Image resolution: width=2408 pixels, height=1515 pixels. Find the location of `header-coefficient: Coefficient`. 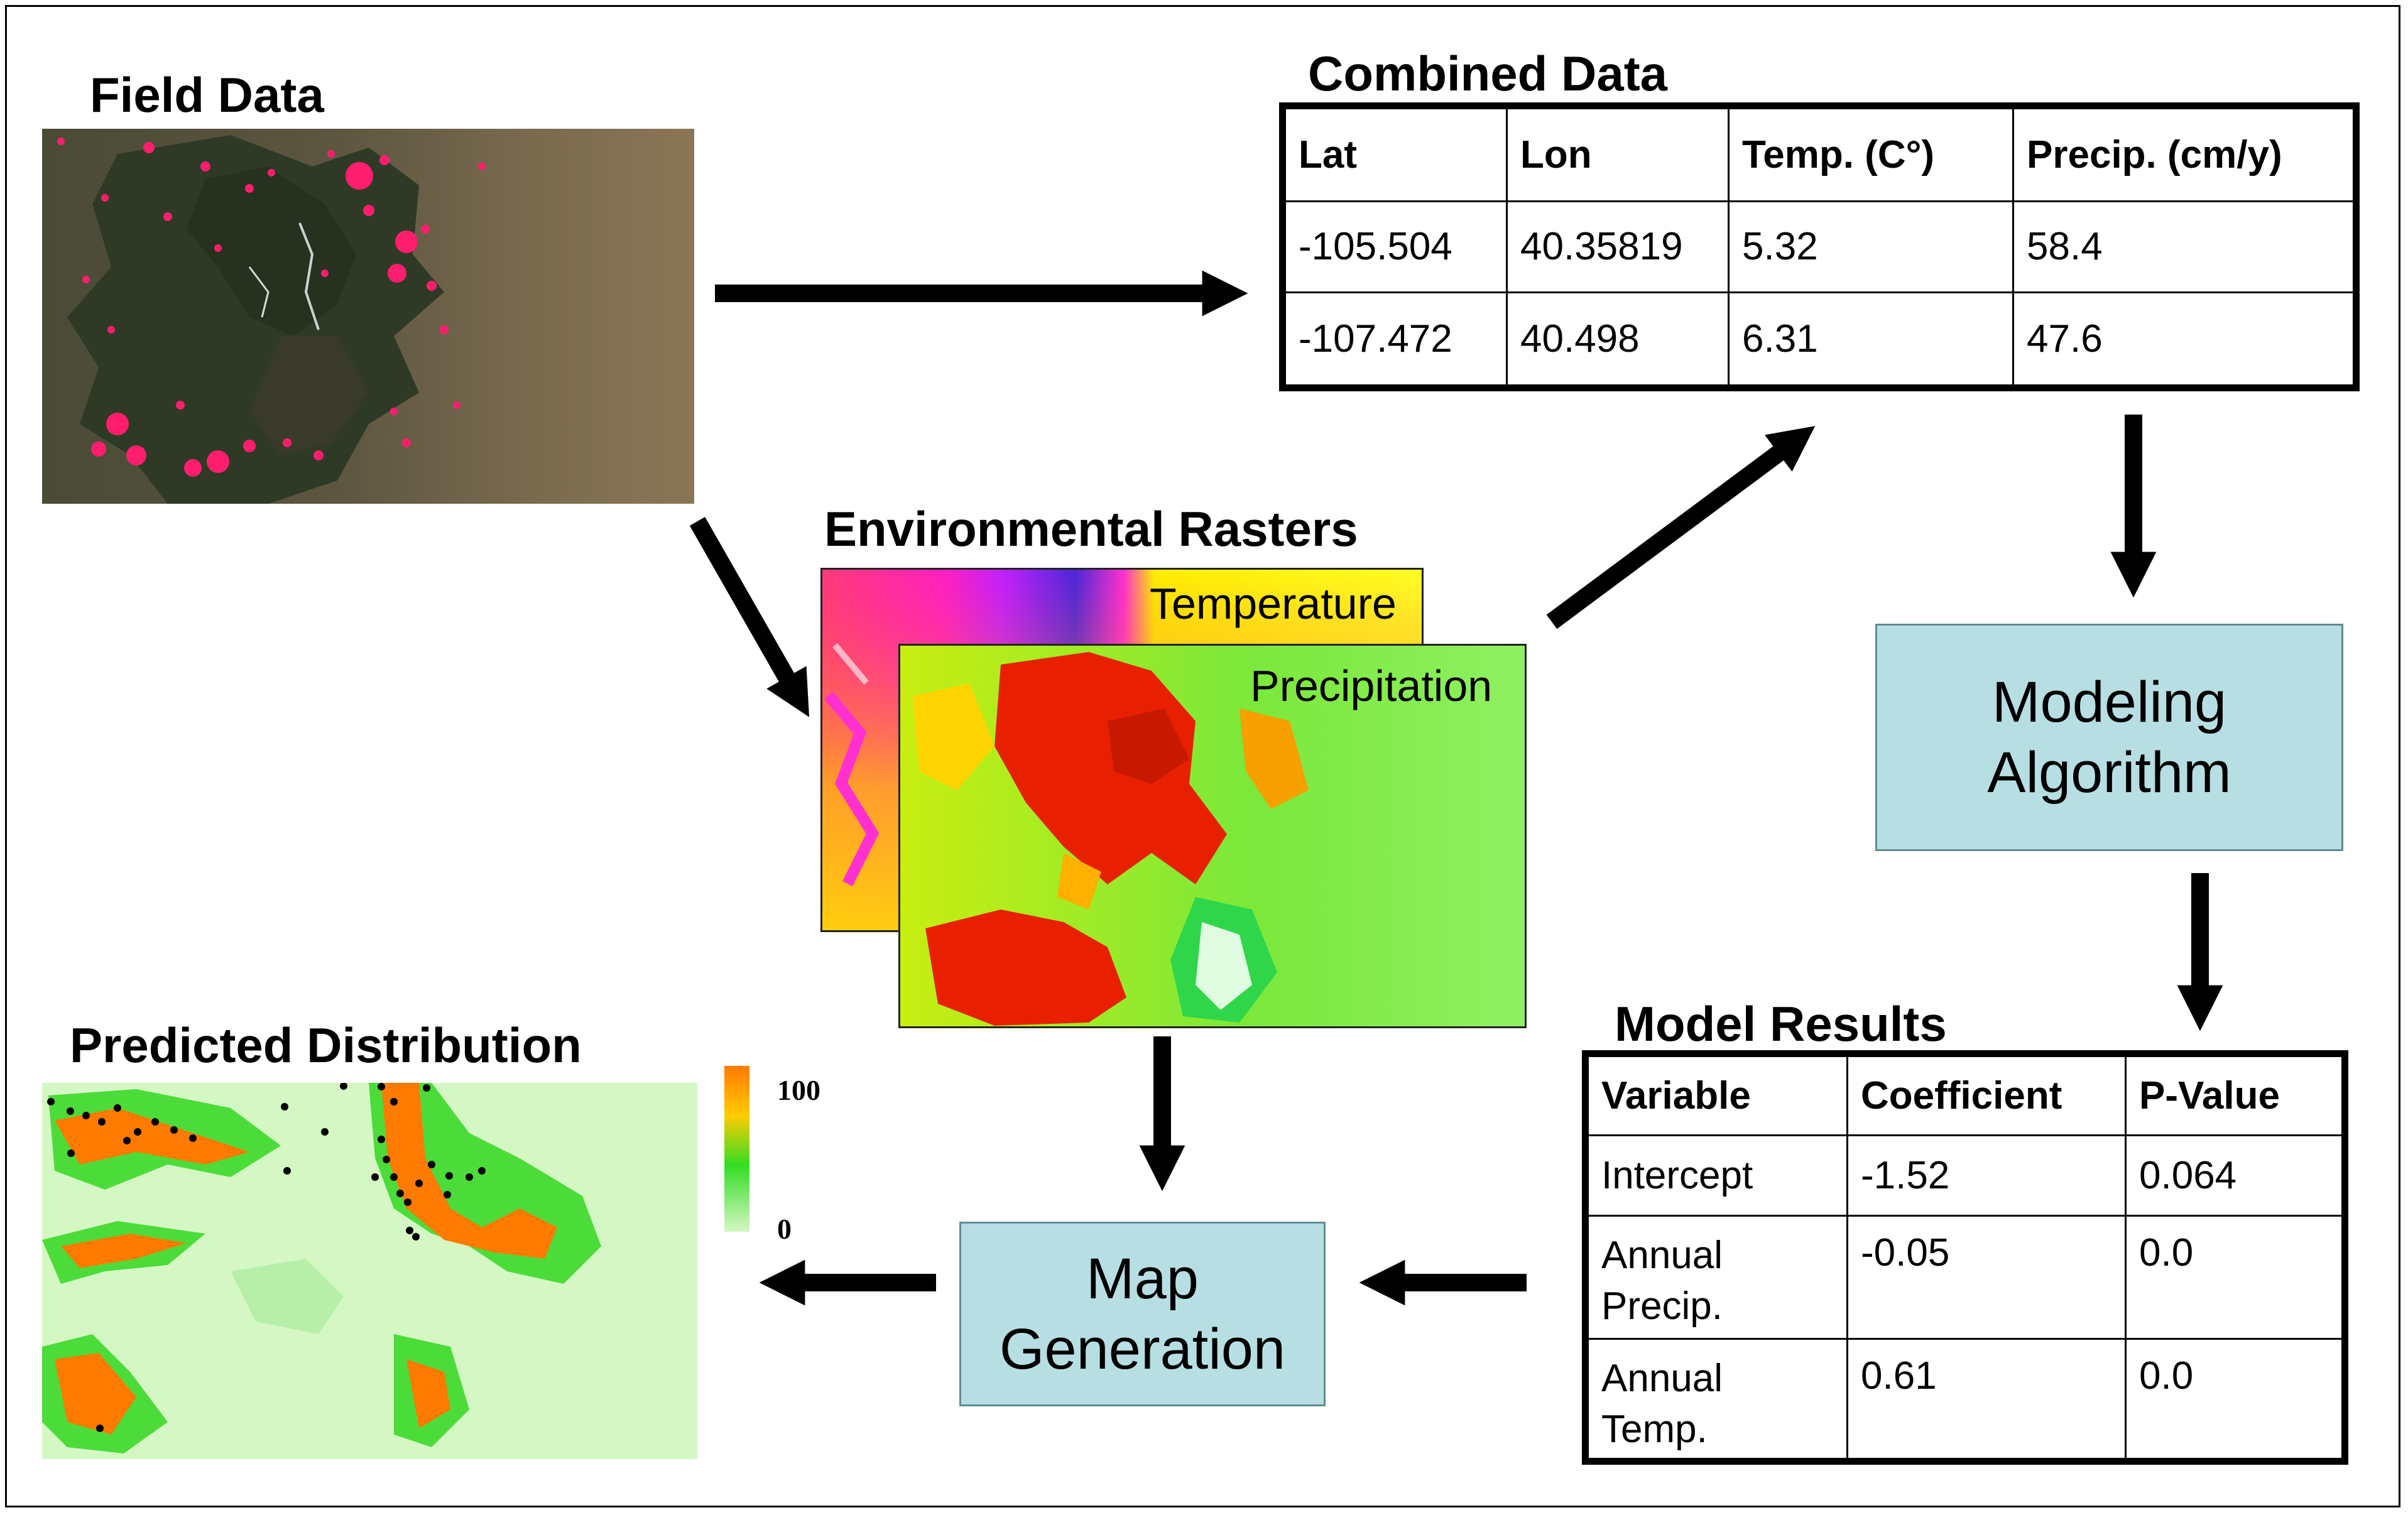

header-coefficient: Coefficient is located at coordinates (1987, 1095).